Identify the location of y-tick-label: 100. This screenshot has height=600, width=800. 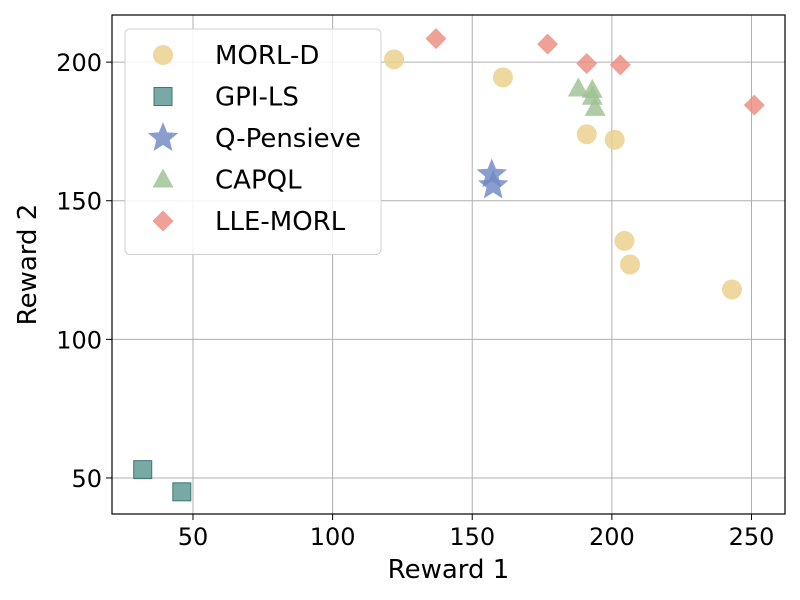
(79, 340).